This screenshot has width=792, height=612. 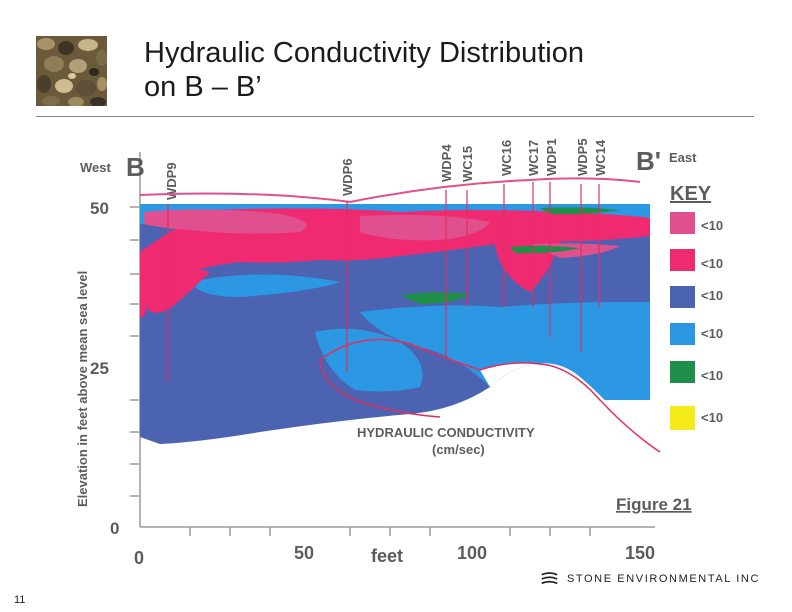 What do you see at coordinates (395, 116) in the screenshot?
I see `title-divider` at bounding box center [395, 116].